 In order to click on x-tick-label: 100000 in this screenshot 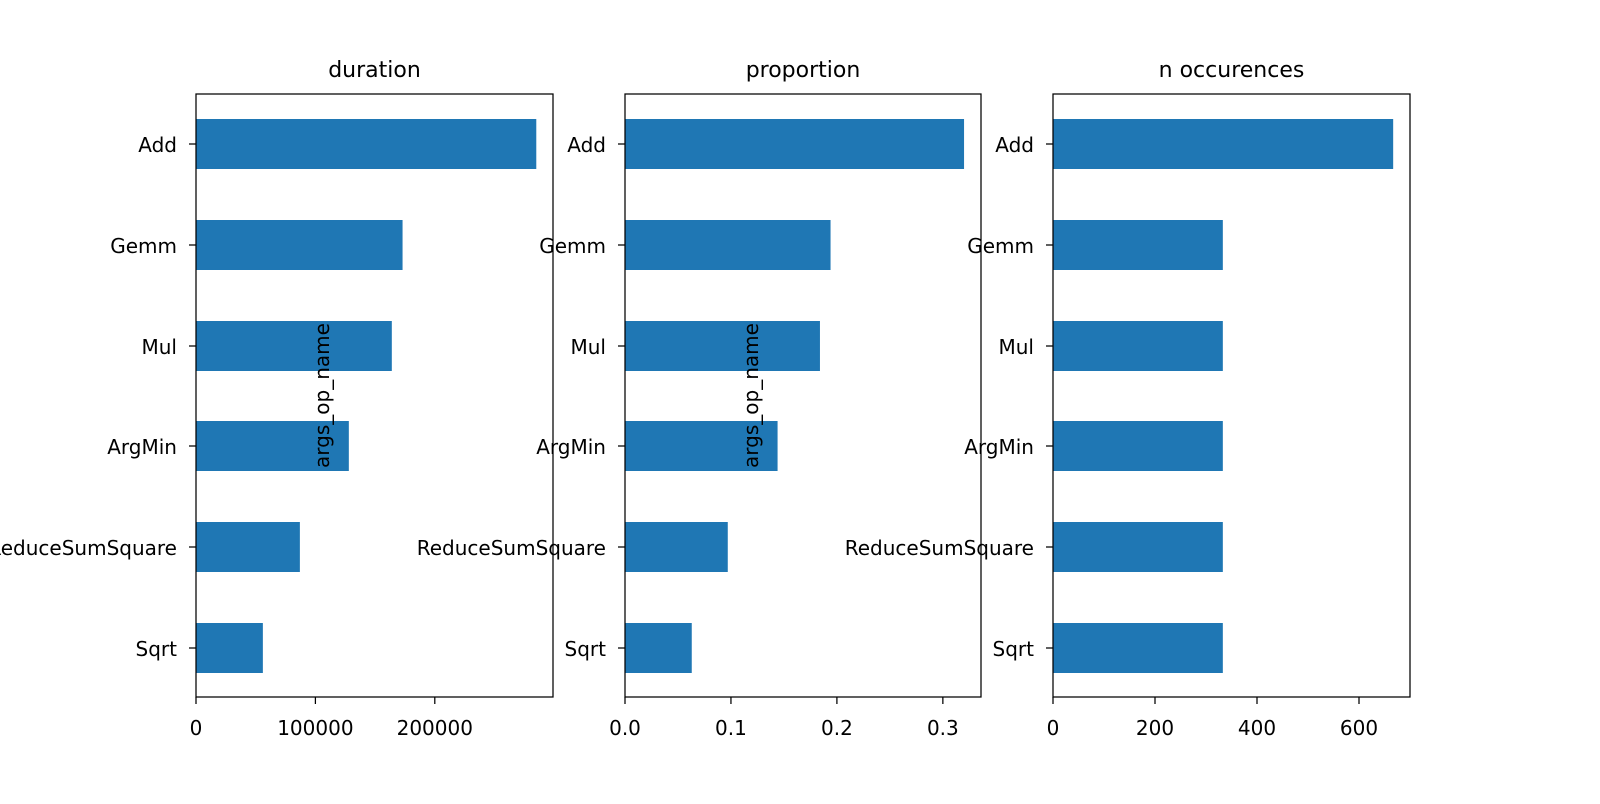, I will do `click(315, 728)`.